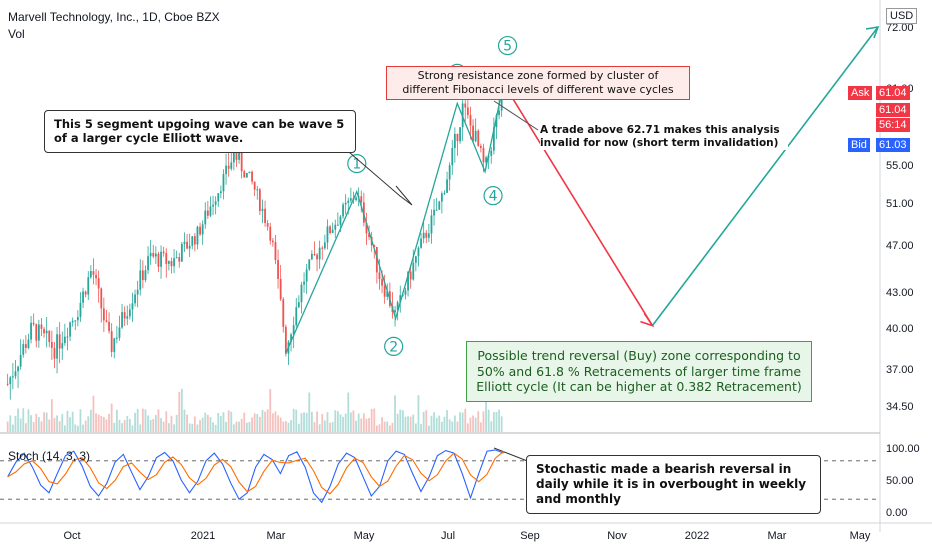 The height and width of the screenshot is (550, 932). What do you see at coordinates (902, 16) in the screenshot?
I see `currency-button: USD` at bounding box center [902, 16].